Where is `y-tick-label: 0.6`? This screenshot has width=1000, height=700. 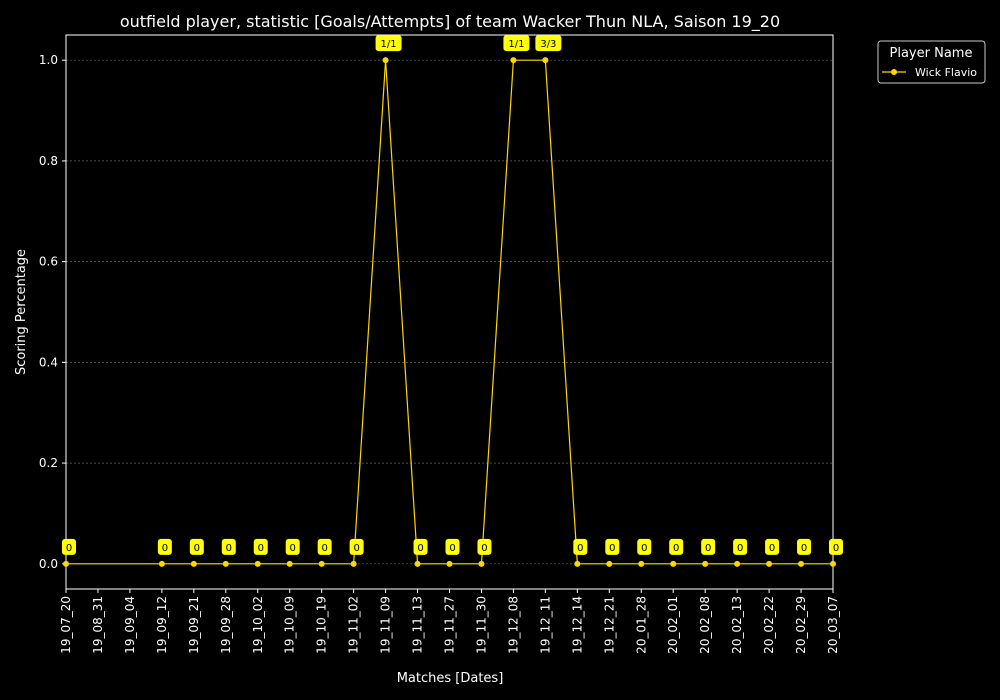 y-tick-label: 0.6 is located at coordinates (48, 262).